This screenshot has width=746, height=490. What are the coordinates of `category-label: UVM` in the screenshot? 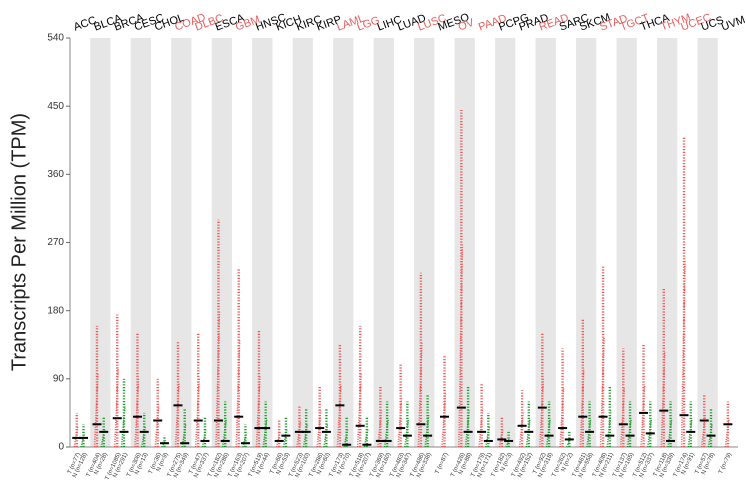 It's located at (733, 24).